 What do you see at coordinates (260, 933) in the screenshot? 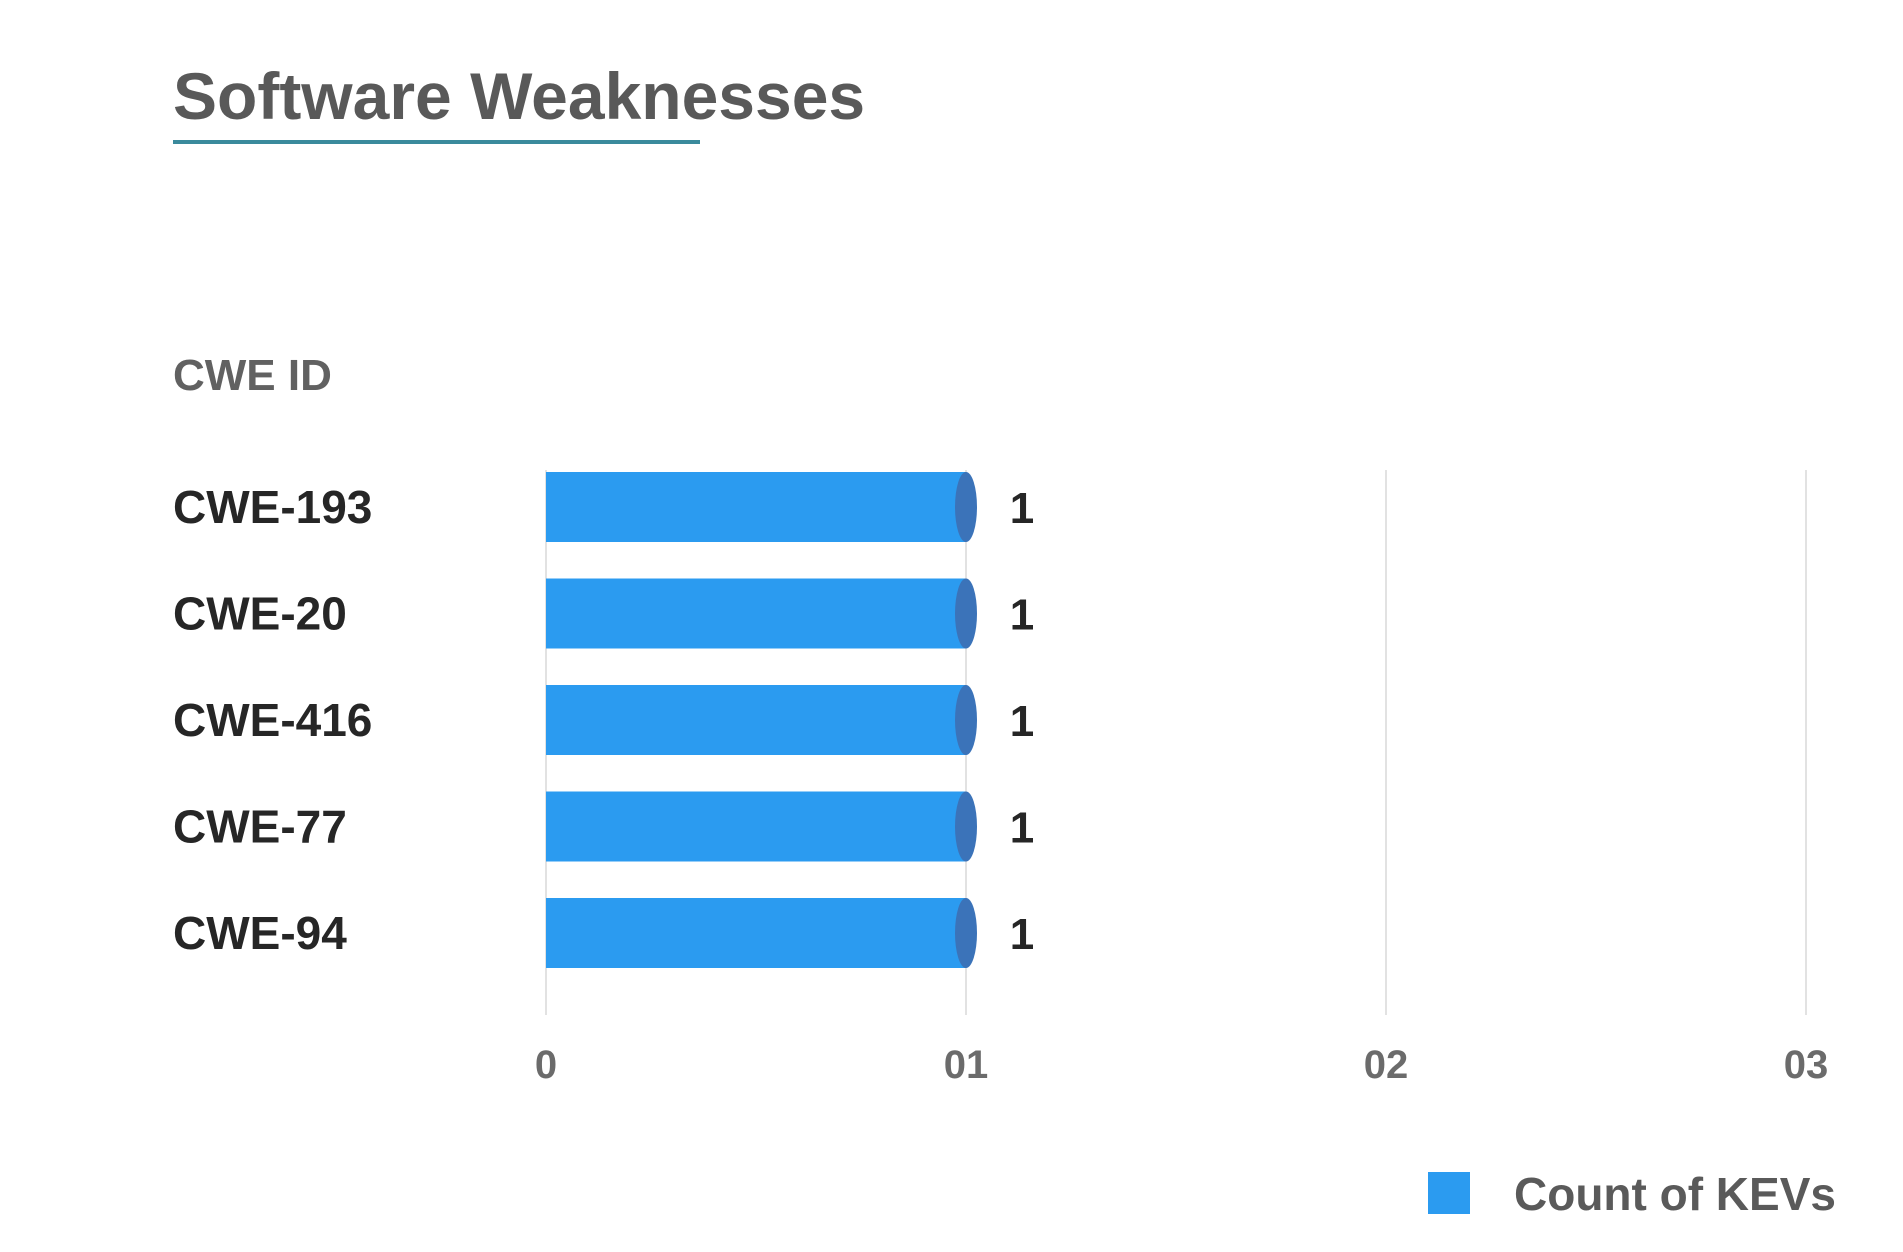
I see `category-label: CWE-94` at bounding box center [260, 933].